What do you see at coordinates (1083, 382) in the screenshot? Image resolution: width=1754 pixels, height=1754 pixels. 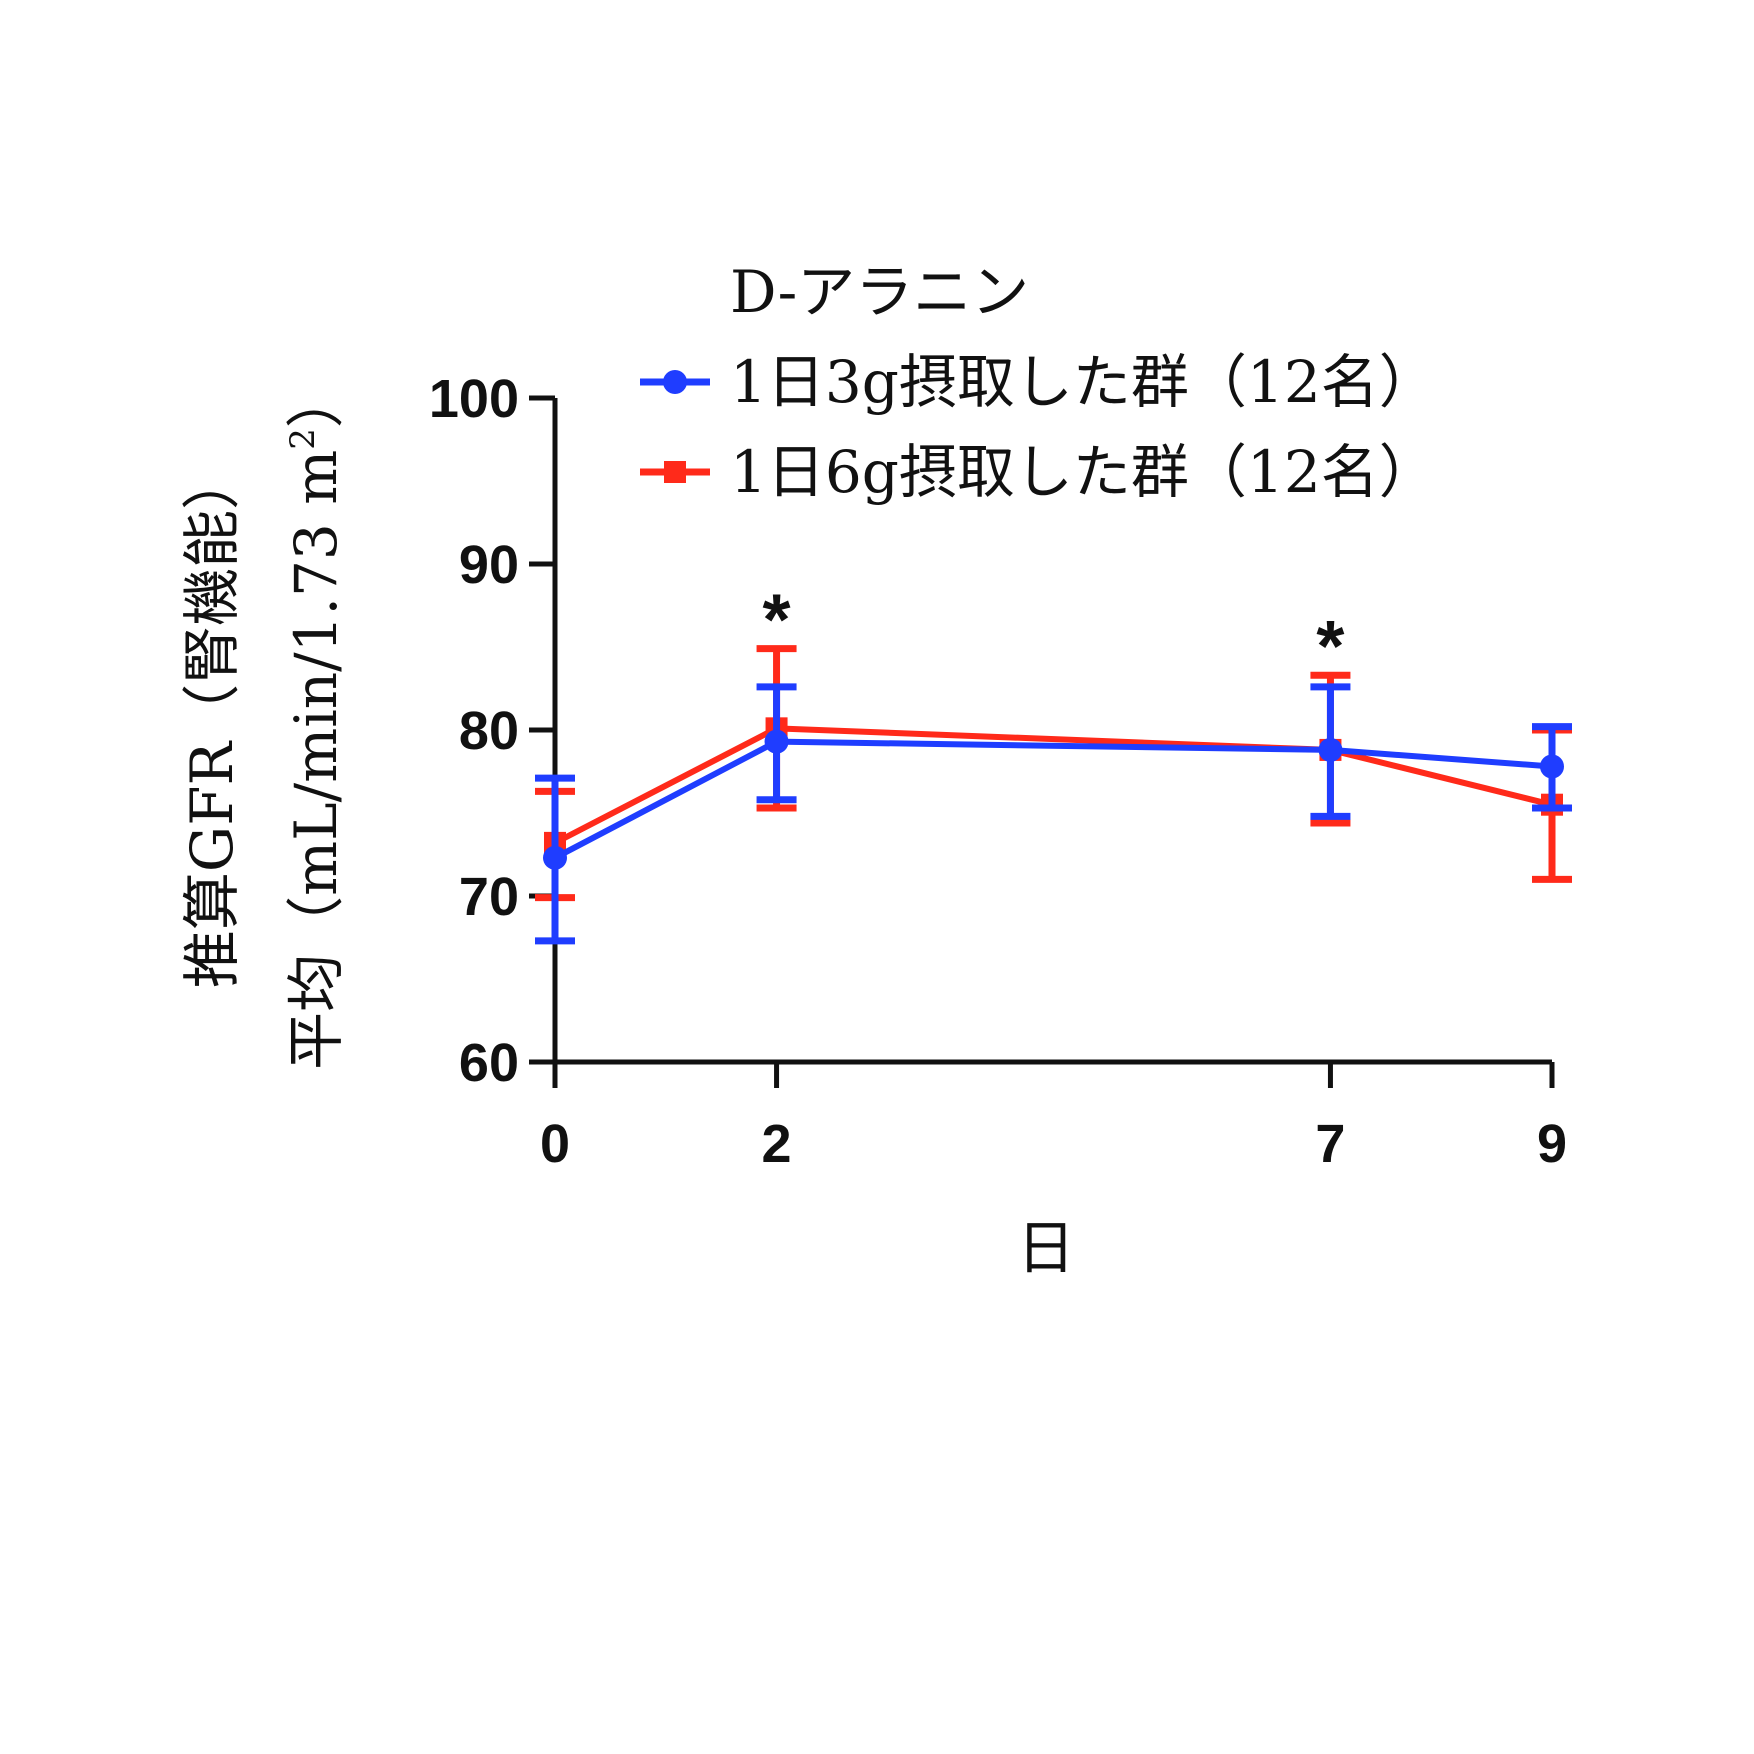 I see `legend-label: 1日3g摂取した群（12名）` at bounding box center [1083, 382].